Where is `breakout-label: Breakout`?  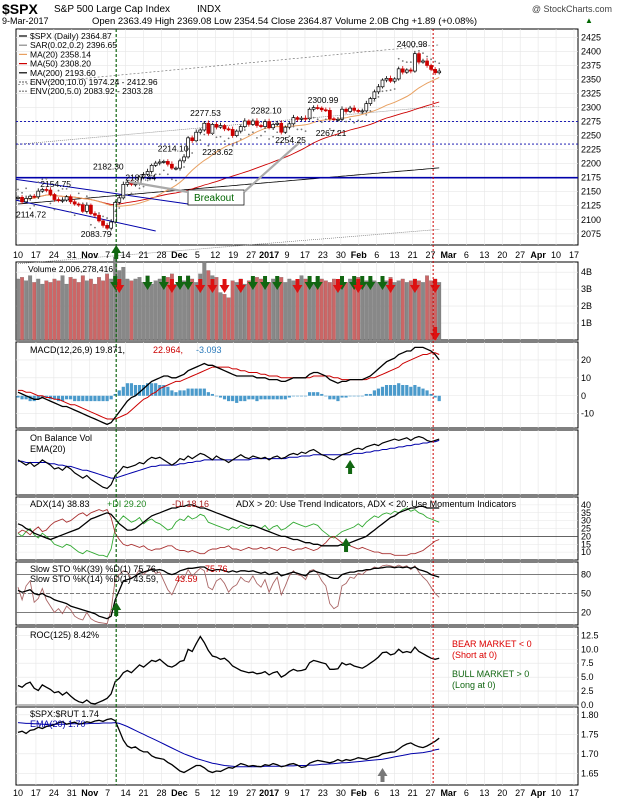
breakout-label: Breakout is located at coordinates (214, 198).